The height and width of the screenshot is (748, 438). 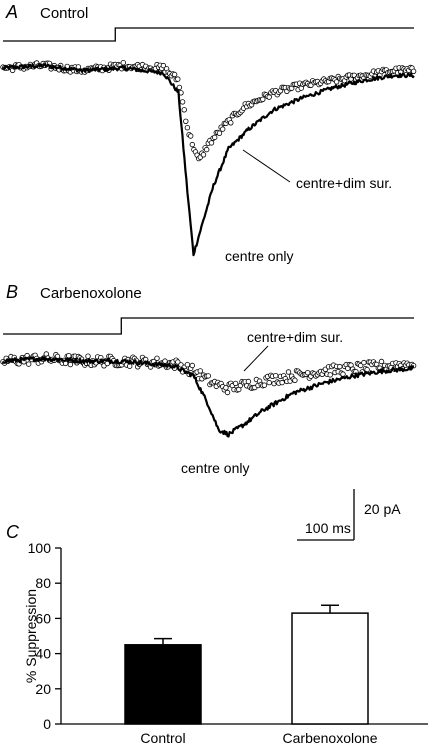 What do you see at coordinates (208, 397) in the screenshot?
I see `panel-b-series-centre-only` at bounding box center [208, 397].